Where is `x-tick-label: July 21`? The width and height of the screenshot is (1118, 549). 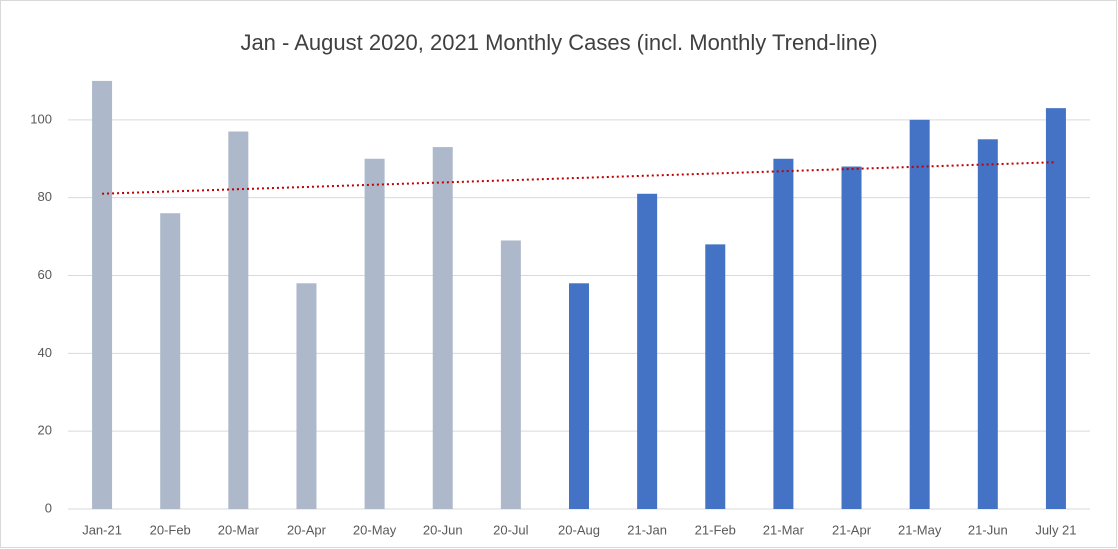
x-tick-label: July 21 is located at coordinates (1055, 529).